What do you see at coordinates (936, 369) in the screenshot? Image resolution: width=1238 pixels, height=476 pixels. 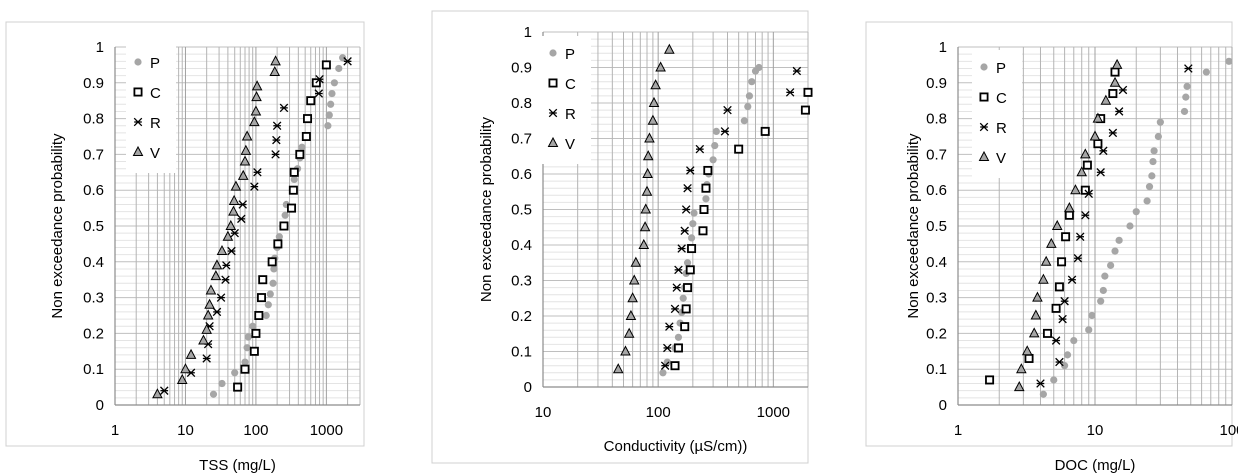 I see `y-tick-label: 0.1` at bounding box center [936, 369].